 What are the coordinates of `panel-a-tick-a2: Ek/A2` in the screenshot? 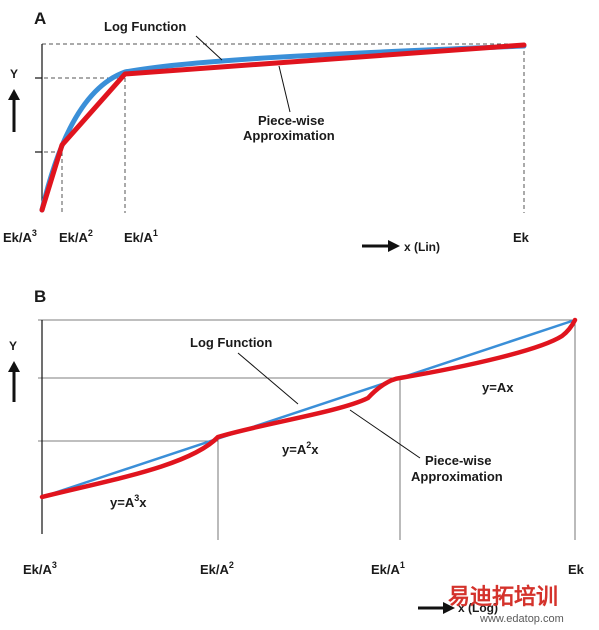 It's located at (76, 236).